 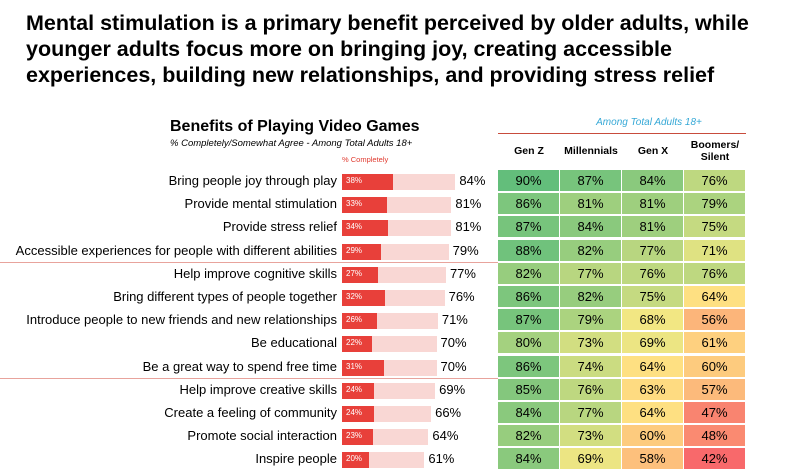 I want to click on heatmap-cell: 71%, so click(x=715, y=250).